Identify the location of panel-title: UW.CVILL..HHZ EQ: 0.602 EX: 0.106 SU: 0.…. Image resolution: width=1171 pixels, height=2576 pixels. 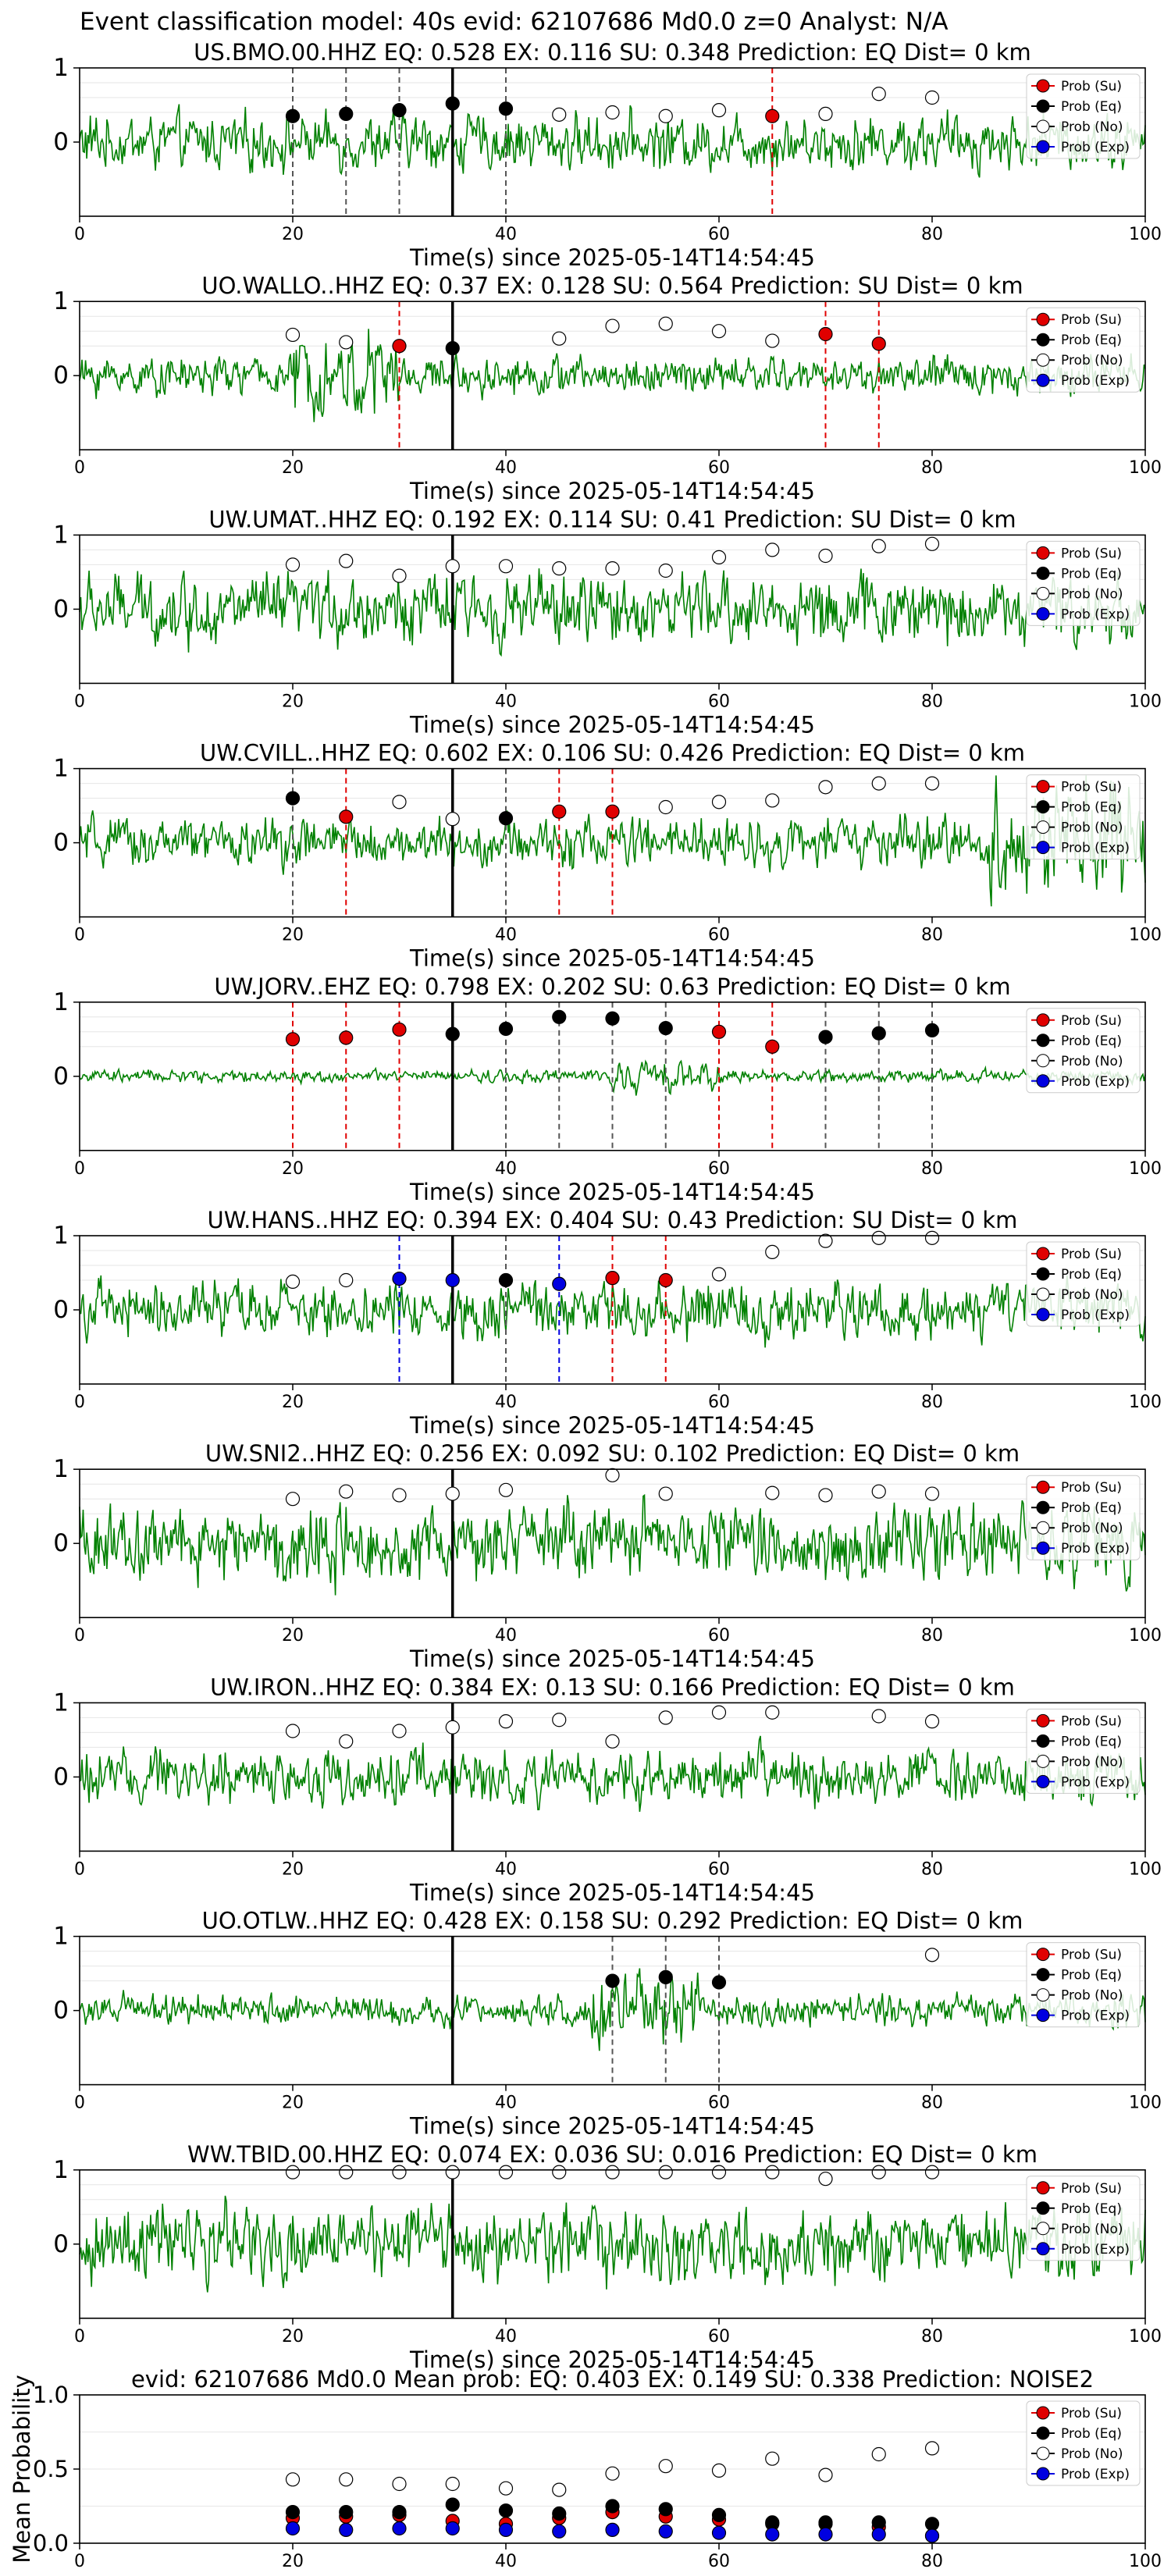
(612, 753).